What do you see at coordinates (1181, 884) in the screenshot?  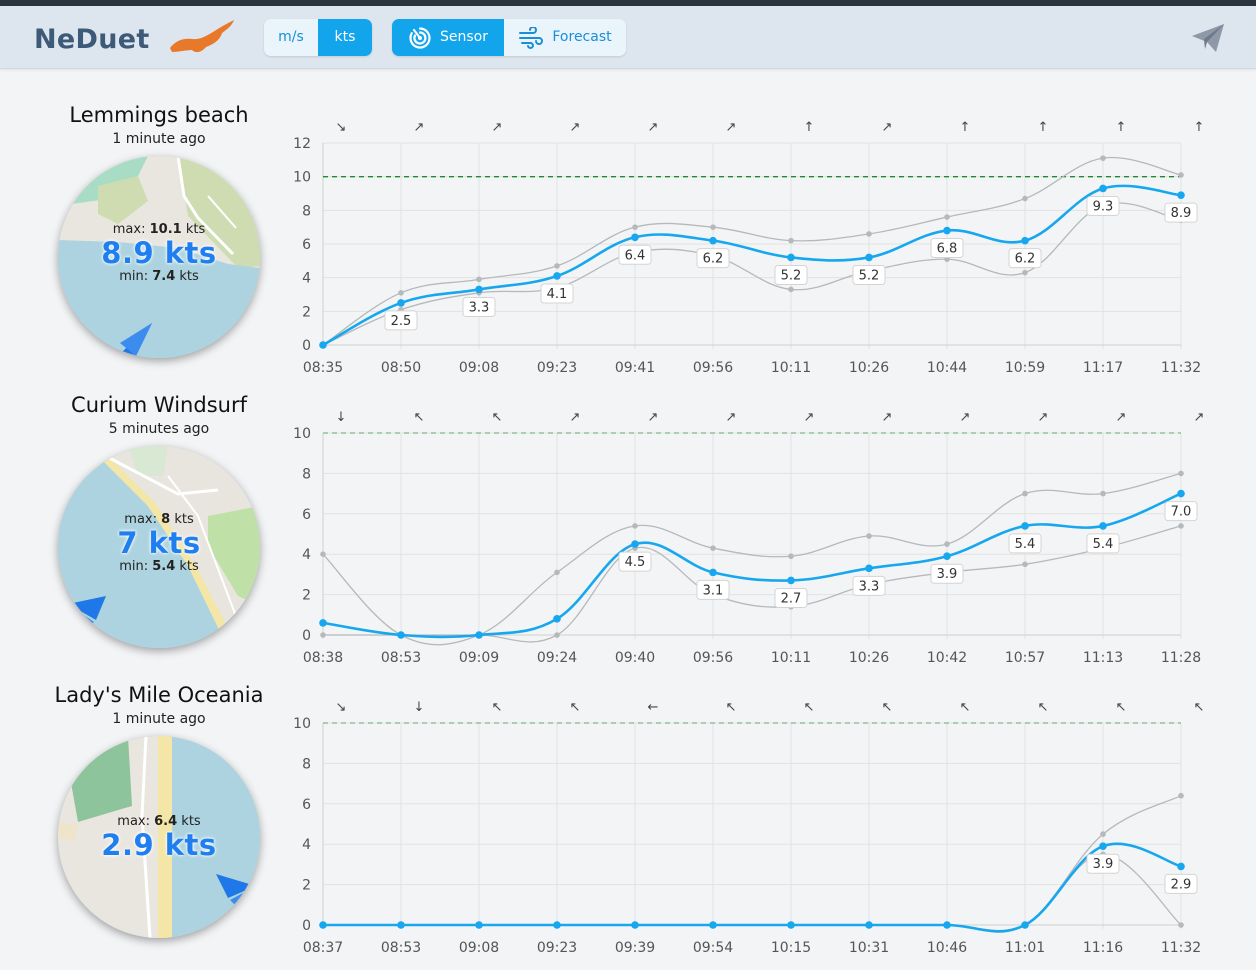 I see `data-label-text: 2.9` at bounding box center [1181, 884].